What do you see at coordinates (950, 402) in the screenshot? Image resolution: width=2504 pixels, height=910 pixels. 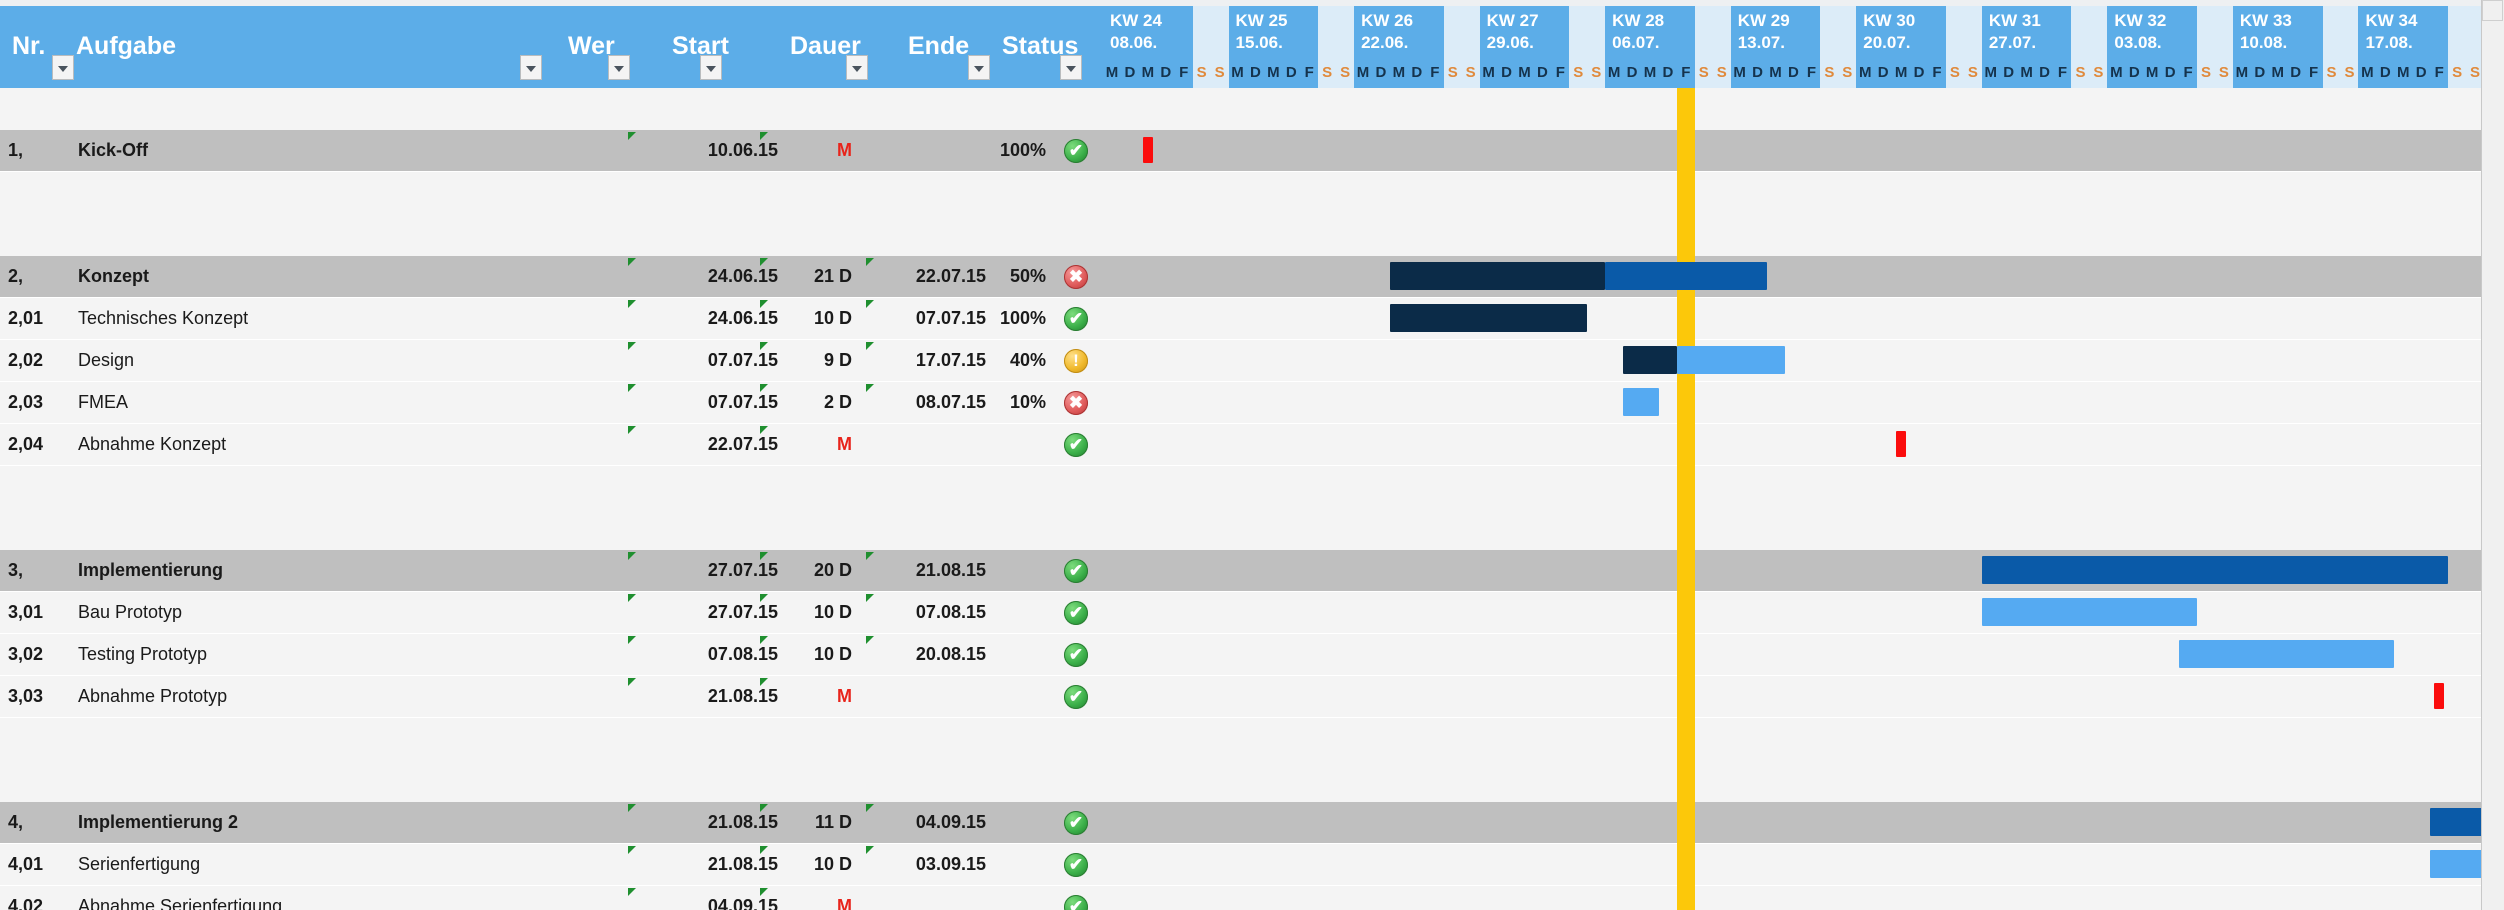 I see `cell-end: 08.07.15` at bounding box center [950, 402].